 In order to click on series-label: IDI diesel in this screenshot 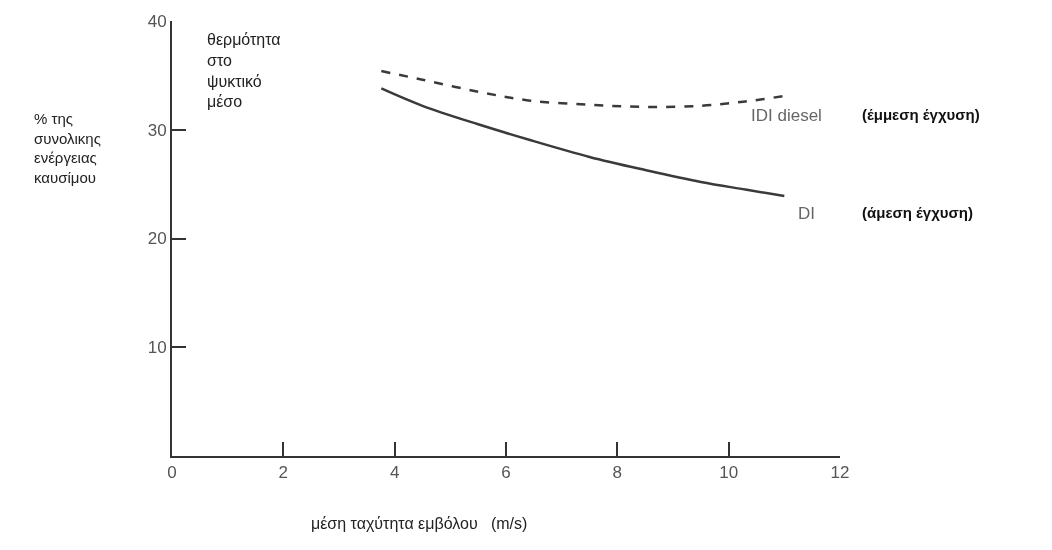, I will do `click(786, 115)`.